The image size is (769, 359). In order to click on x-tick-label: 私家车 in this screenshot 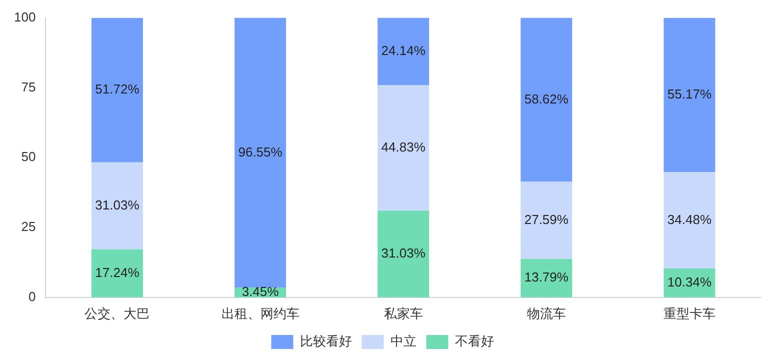, I will do `click(403, 313)`.